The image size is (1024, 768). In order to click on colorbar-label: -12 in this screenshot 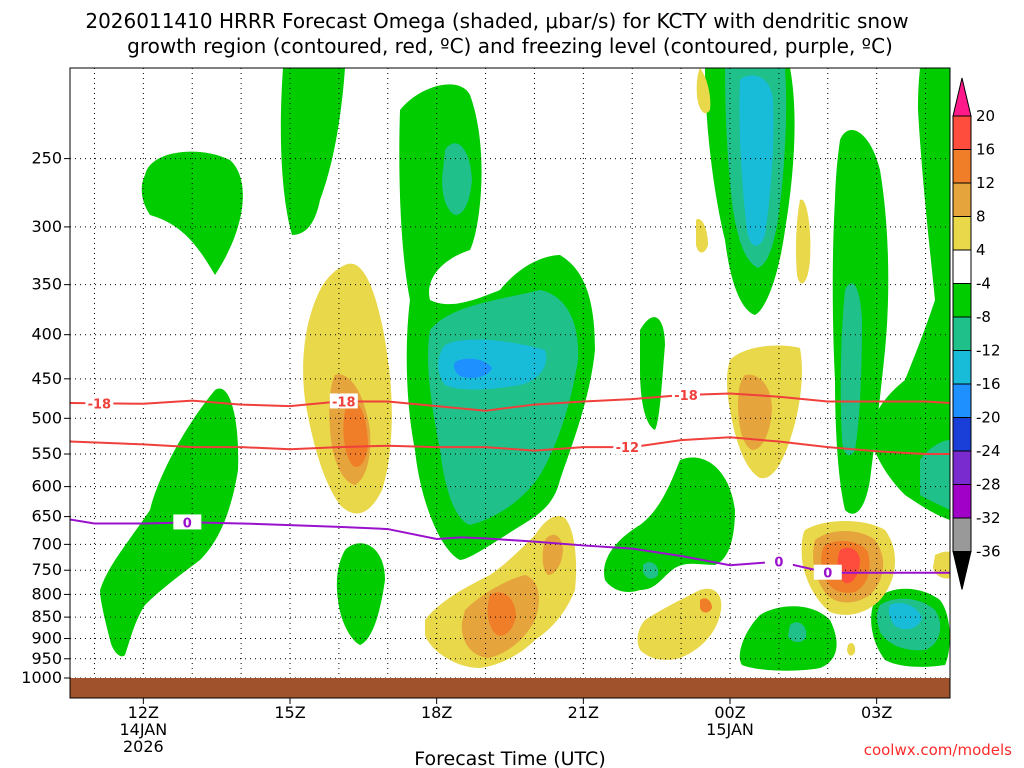, I will do `click(988, 351)`.